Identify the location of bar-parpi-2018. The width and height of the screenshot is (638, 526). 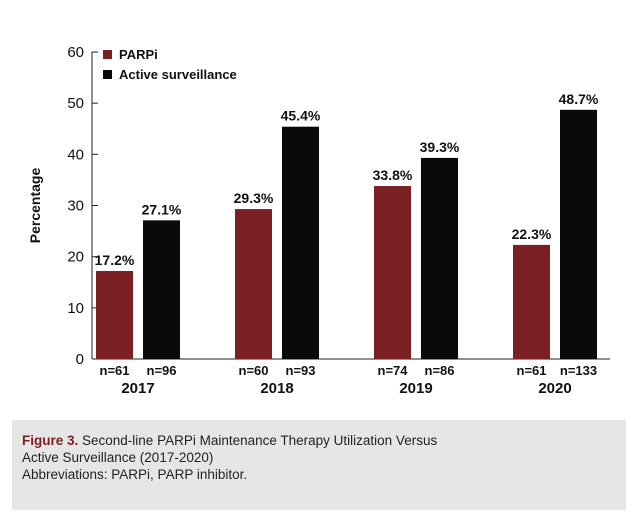
(253, 284).